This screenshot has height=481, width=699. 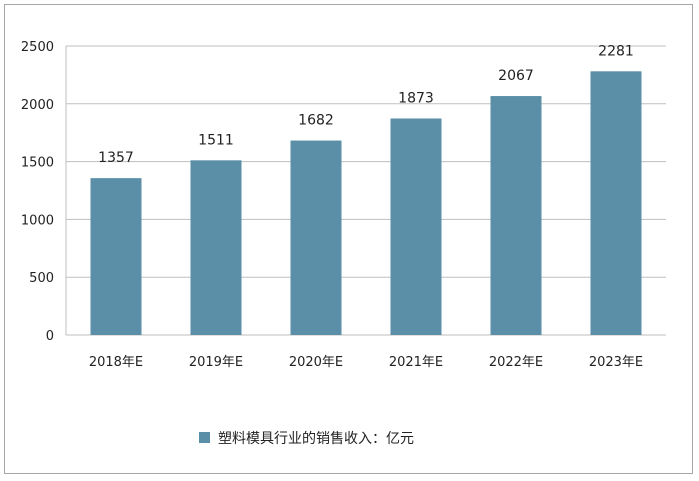 I want to click on data-label: 1357, so click(x=116, y=158).